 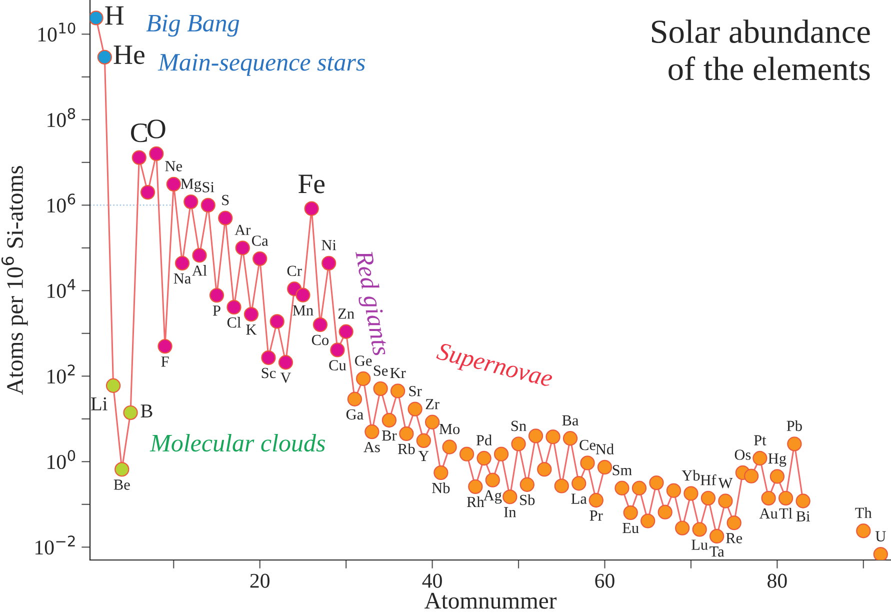 I want to click on annotation: Mo, so click(x=449, y=429).